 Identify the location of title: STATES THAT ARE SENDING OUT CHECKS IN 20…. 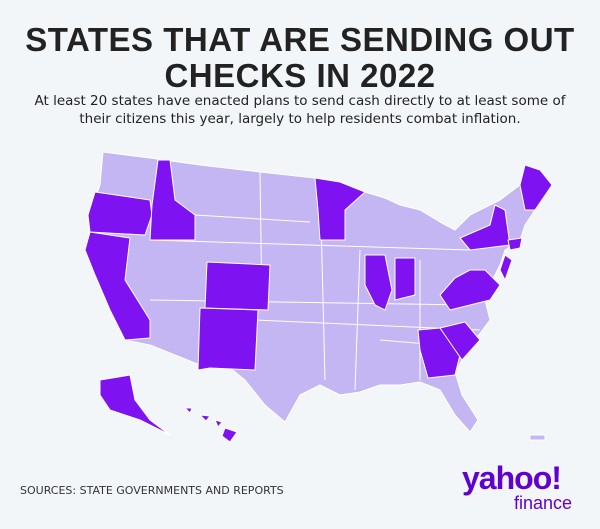
(300, 57).